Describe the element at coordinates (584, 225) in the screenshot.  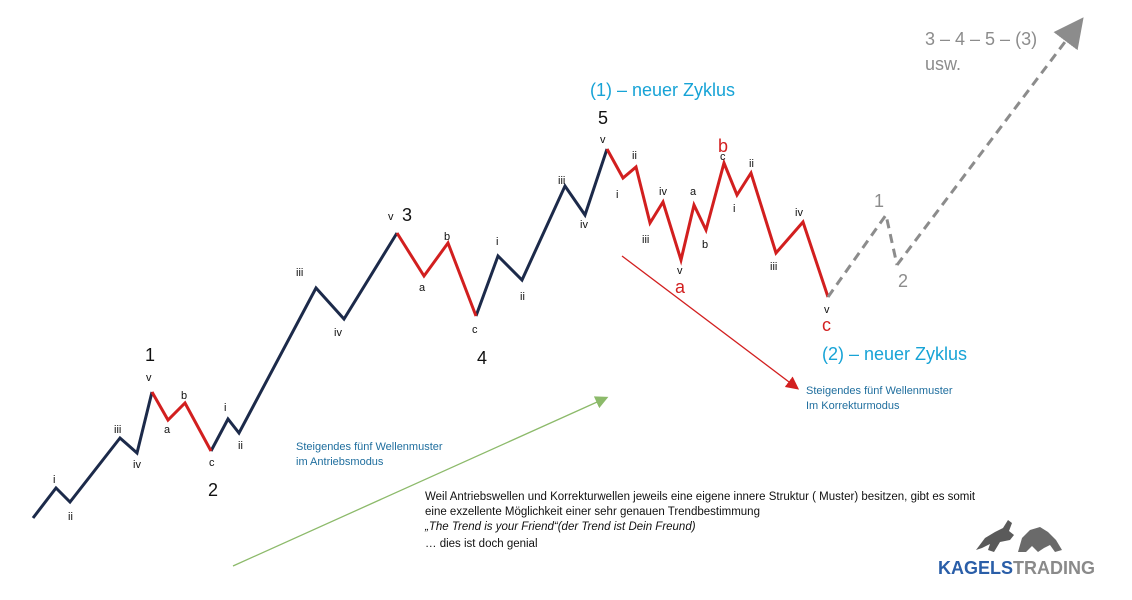
I see `w5-minor-iv: iv` at that location.